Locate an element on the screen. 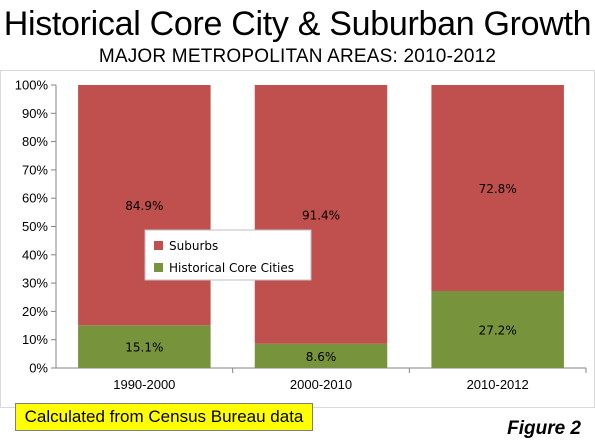  figure-label: Figure 2 is located at coordinates (544, 428).